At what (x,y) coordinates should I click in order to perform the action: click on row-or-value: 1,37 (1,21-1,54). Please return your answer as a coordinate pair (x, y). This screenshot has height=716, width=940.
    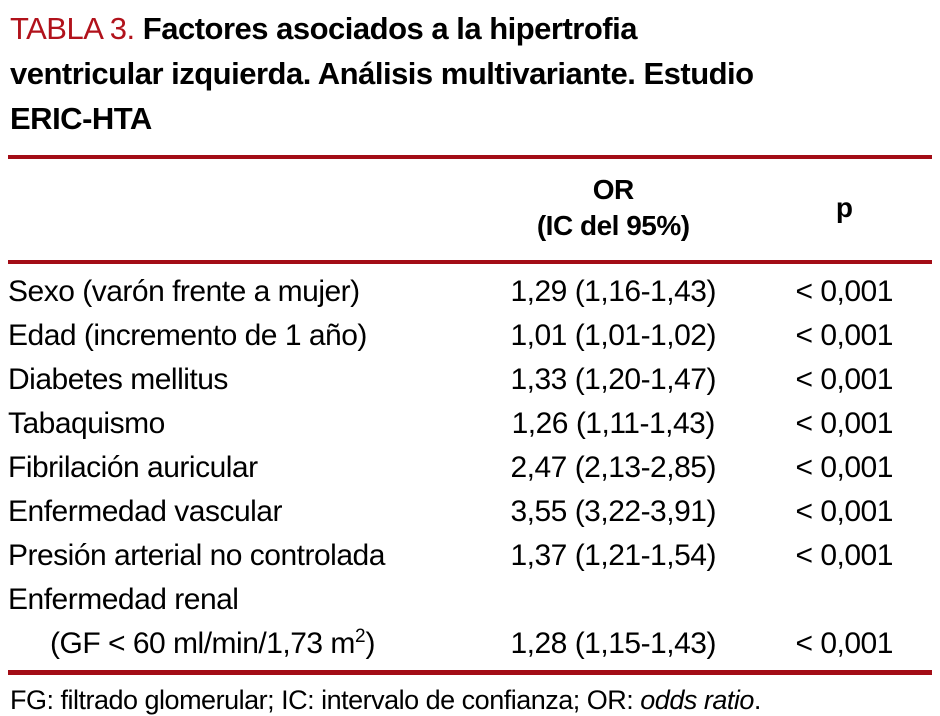
    Looking at the image, I should click on (613, 555).